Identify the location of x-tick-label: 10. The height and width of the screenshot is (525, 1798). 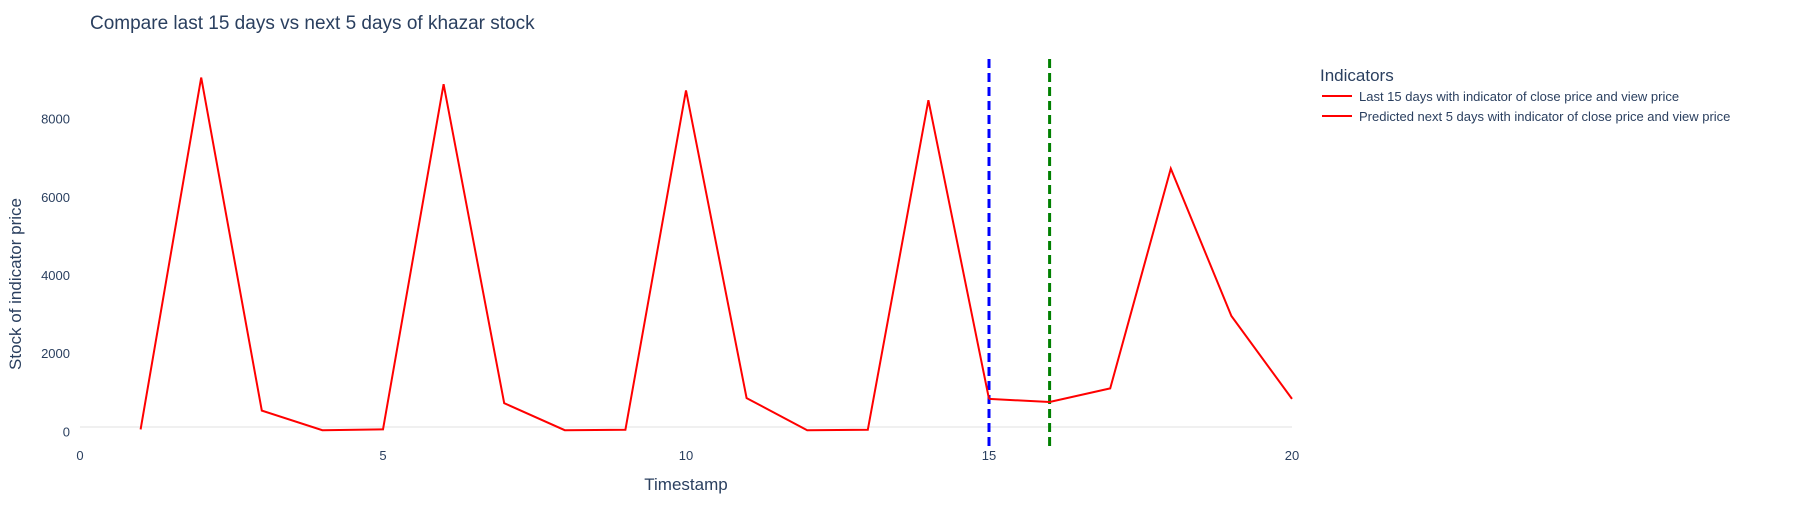
(686, 455).